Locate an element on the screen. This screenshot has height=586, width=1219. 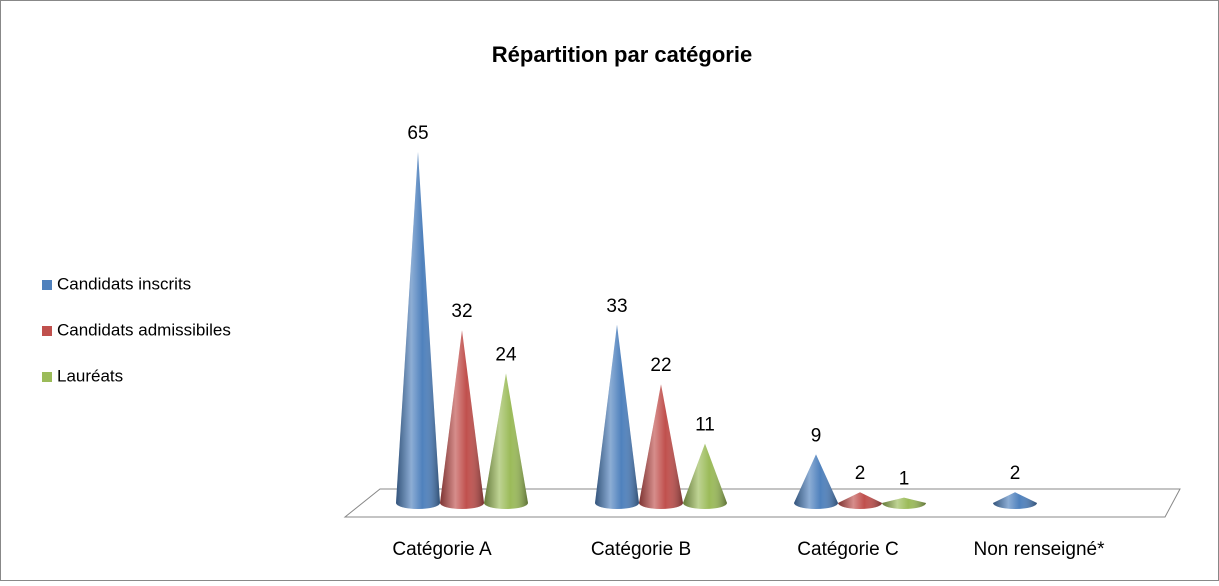
data-label: 24 is located at coordinates (506, 354).